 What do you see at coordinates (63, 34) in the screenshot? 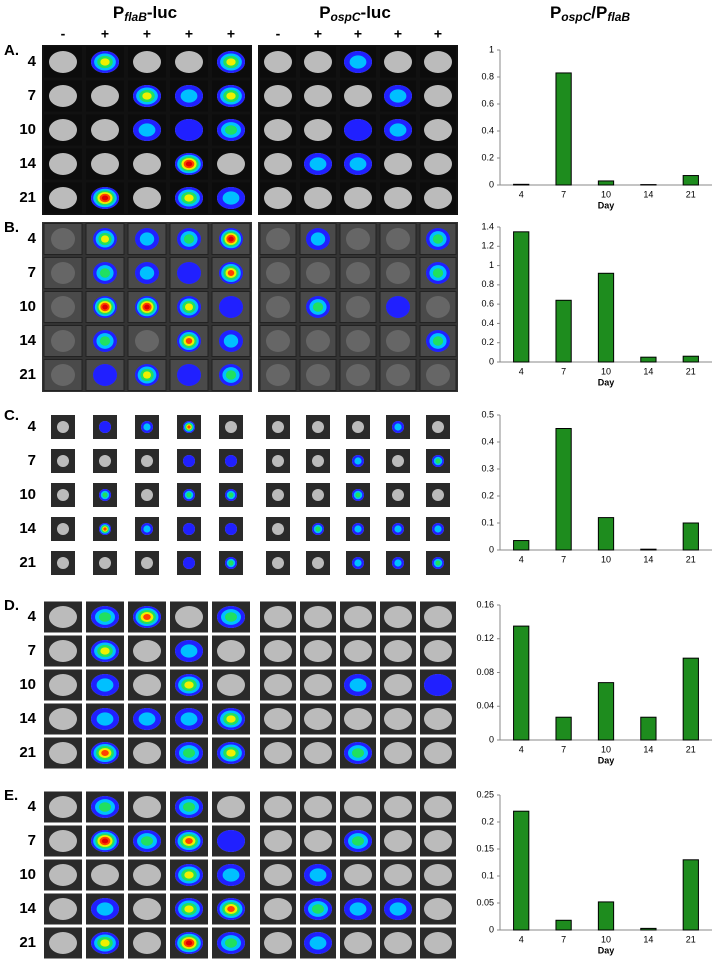
I see `column-sign: -` at bounding box center [63, 34].